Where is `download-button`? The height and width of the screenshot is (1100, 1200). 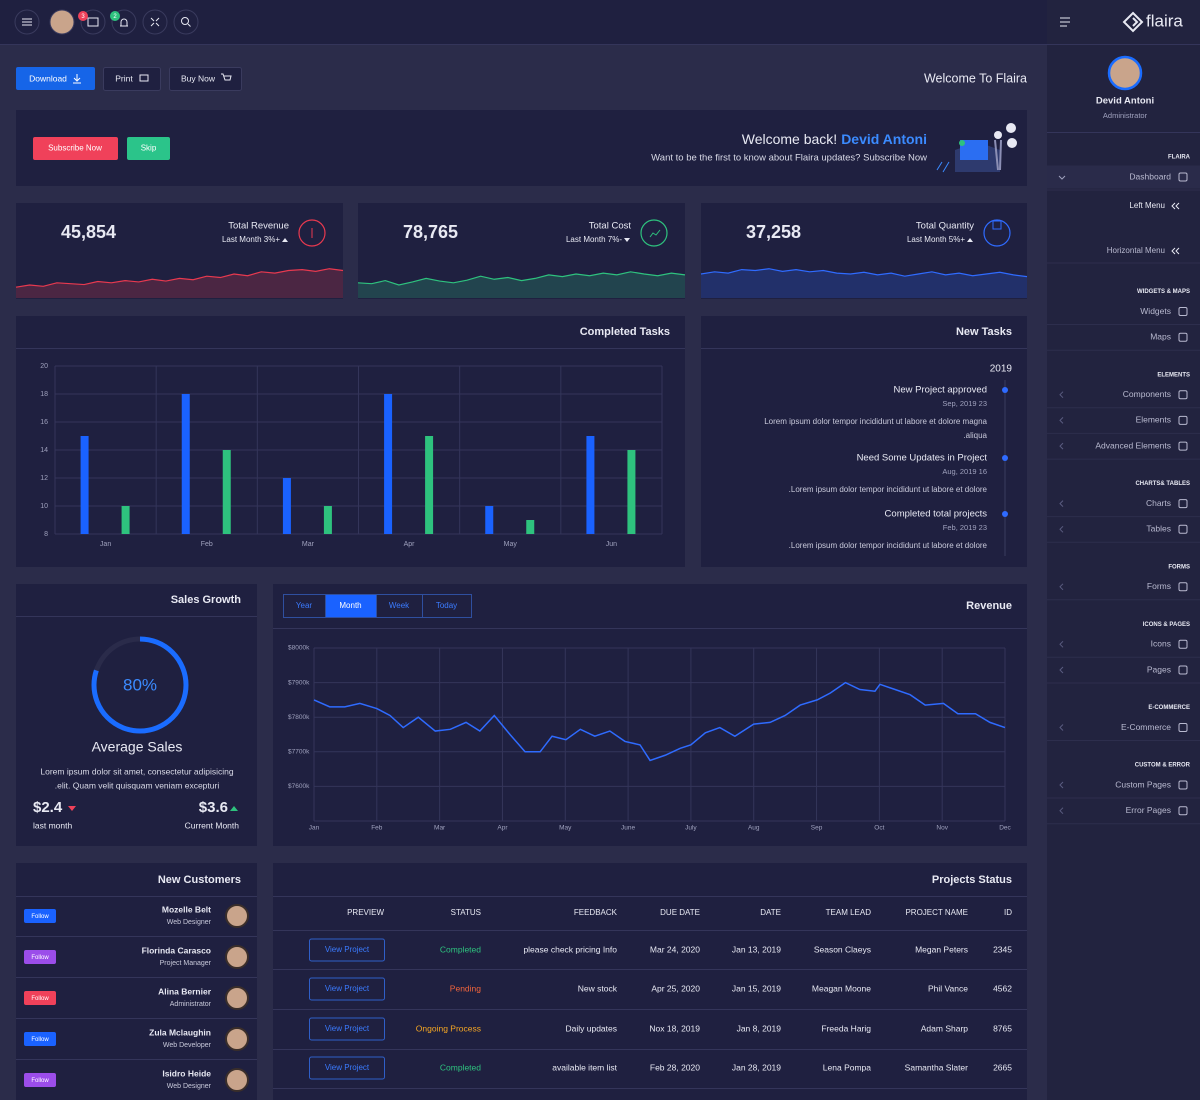 download-button is located at coordinates (55, 78).